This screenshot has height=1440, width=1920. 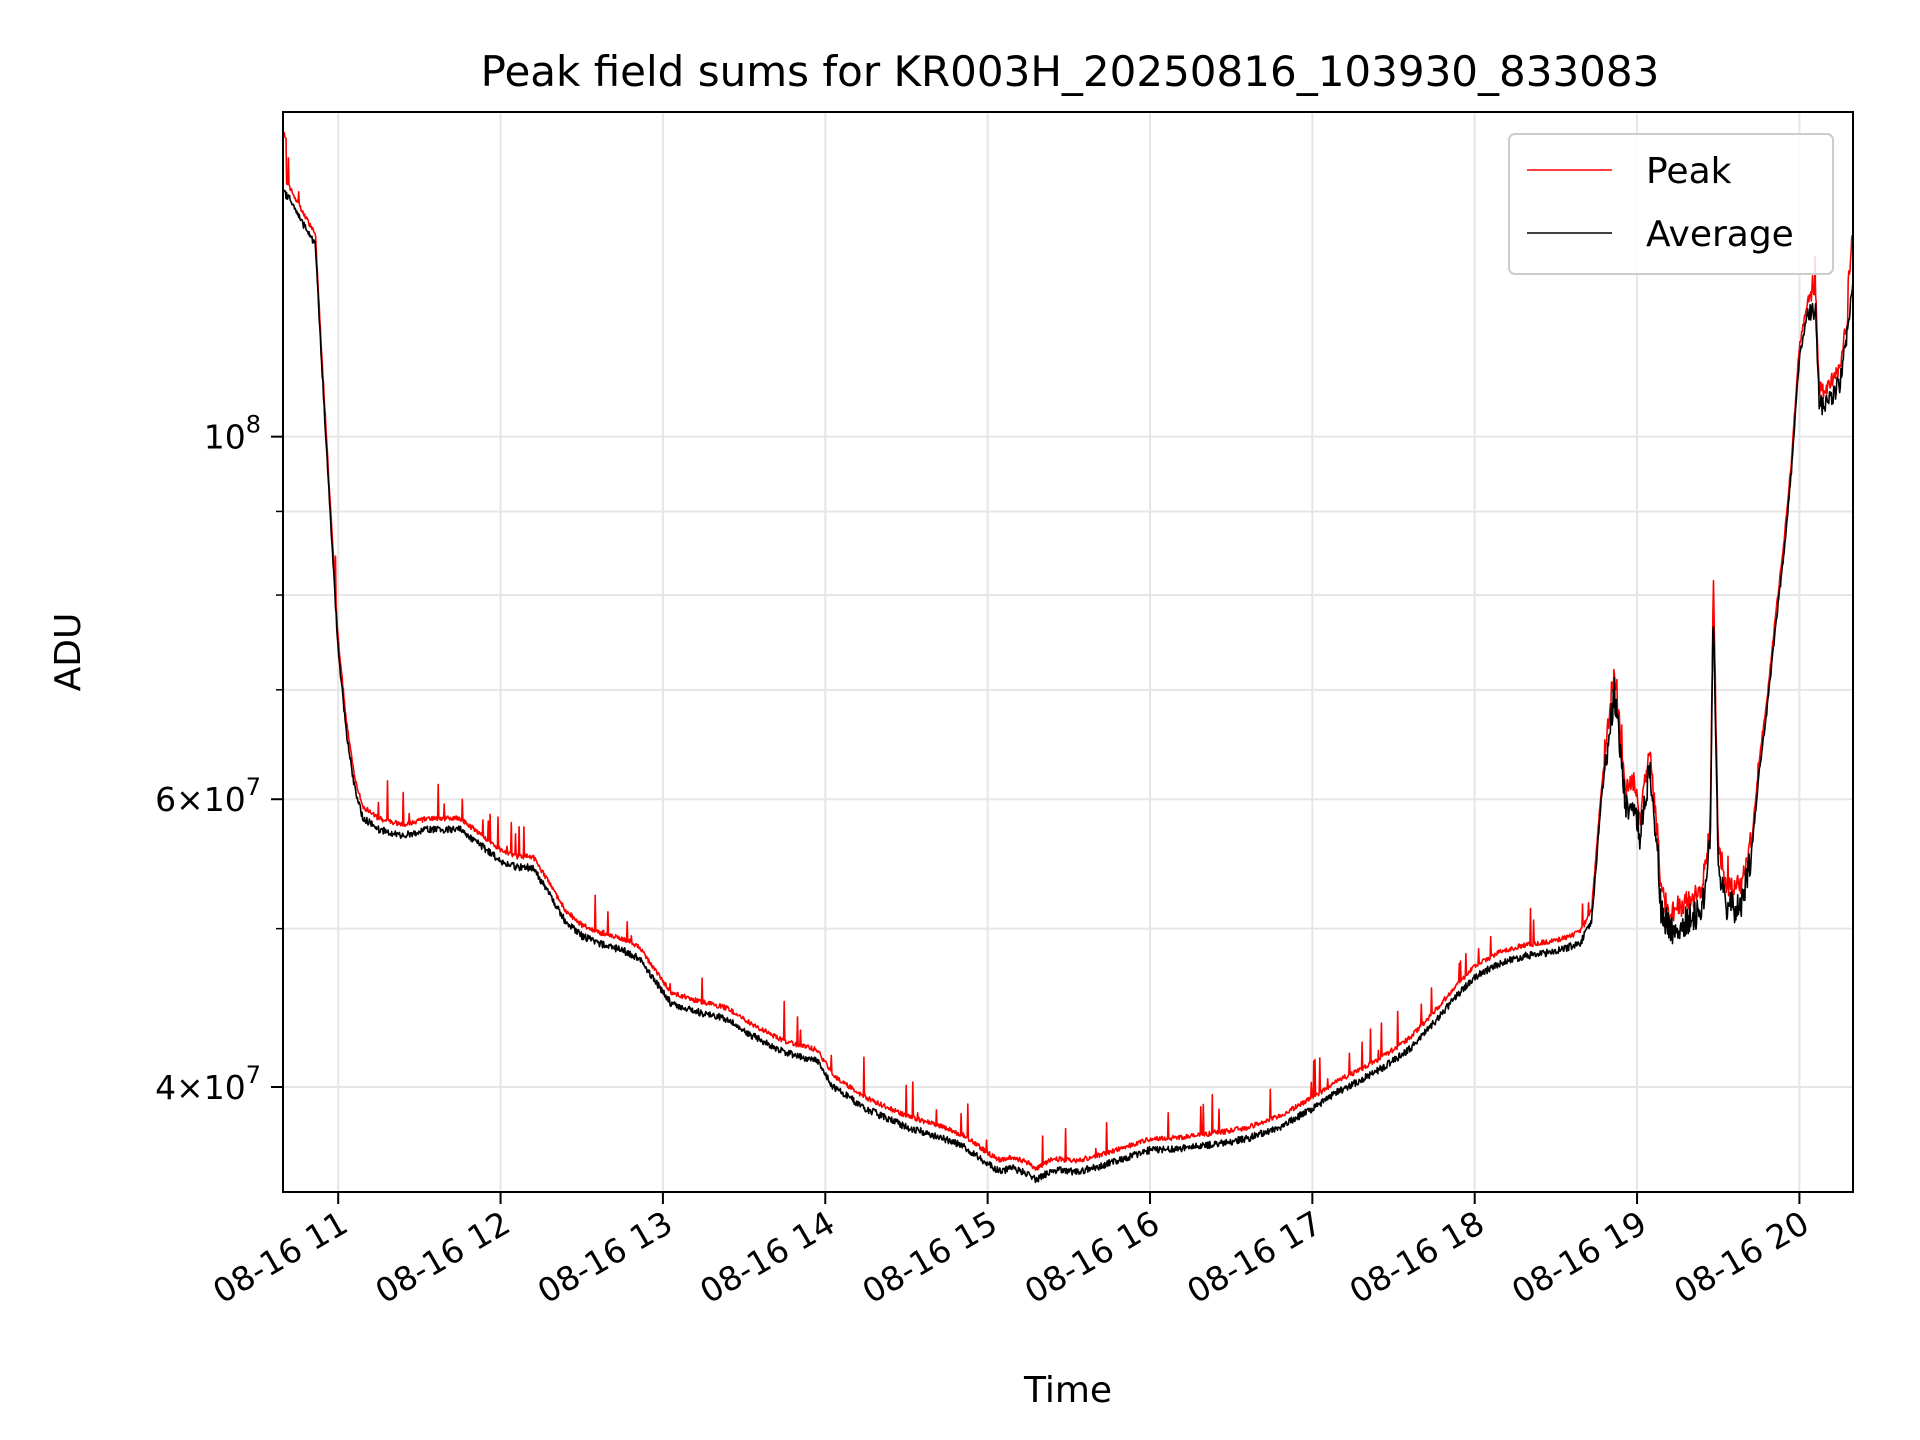 I want to click on legend-frame, so click(x=1671, y=204).